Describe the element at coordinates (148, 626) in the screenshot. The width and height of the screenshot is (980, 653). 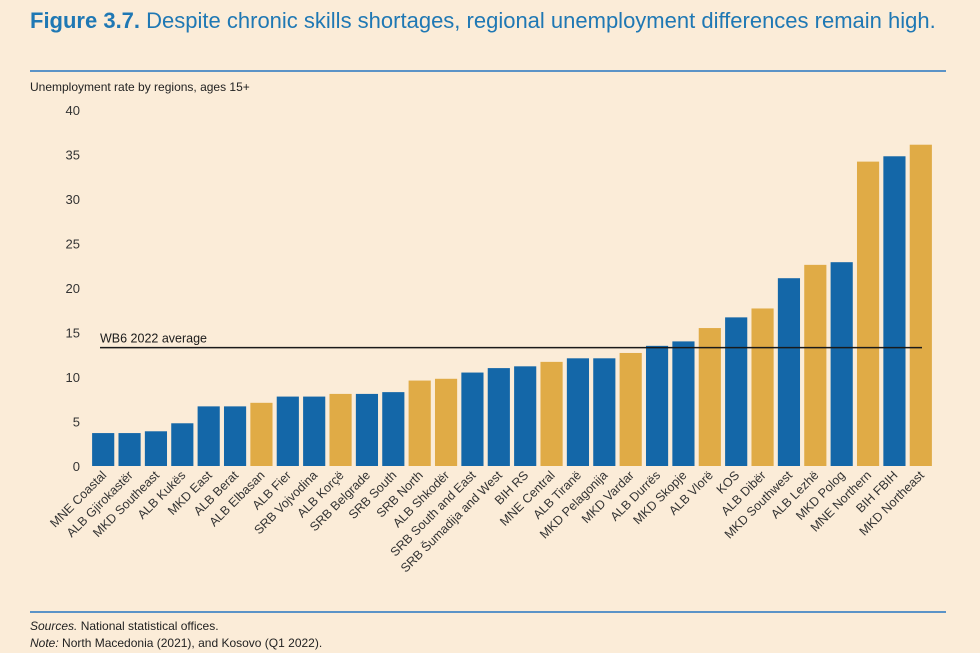
I see `sources-text: National statistical offices.` at that location.